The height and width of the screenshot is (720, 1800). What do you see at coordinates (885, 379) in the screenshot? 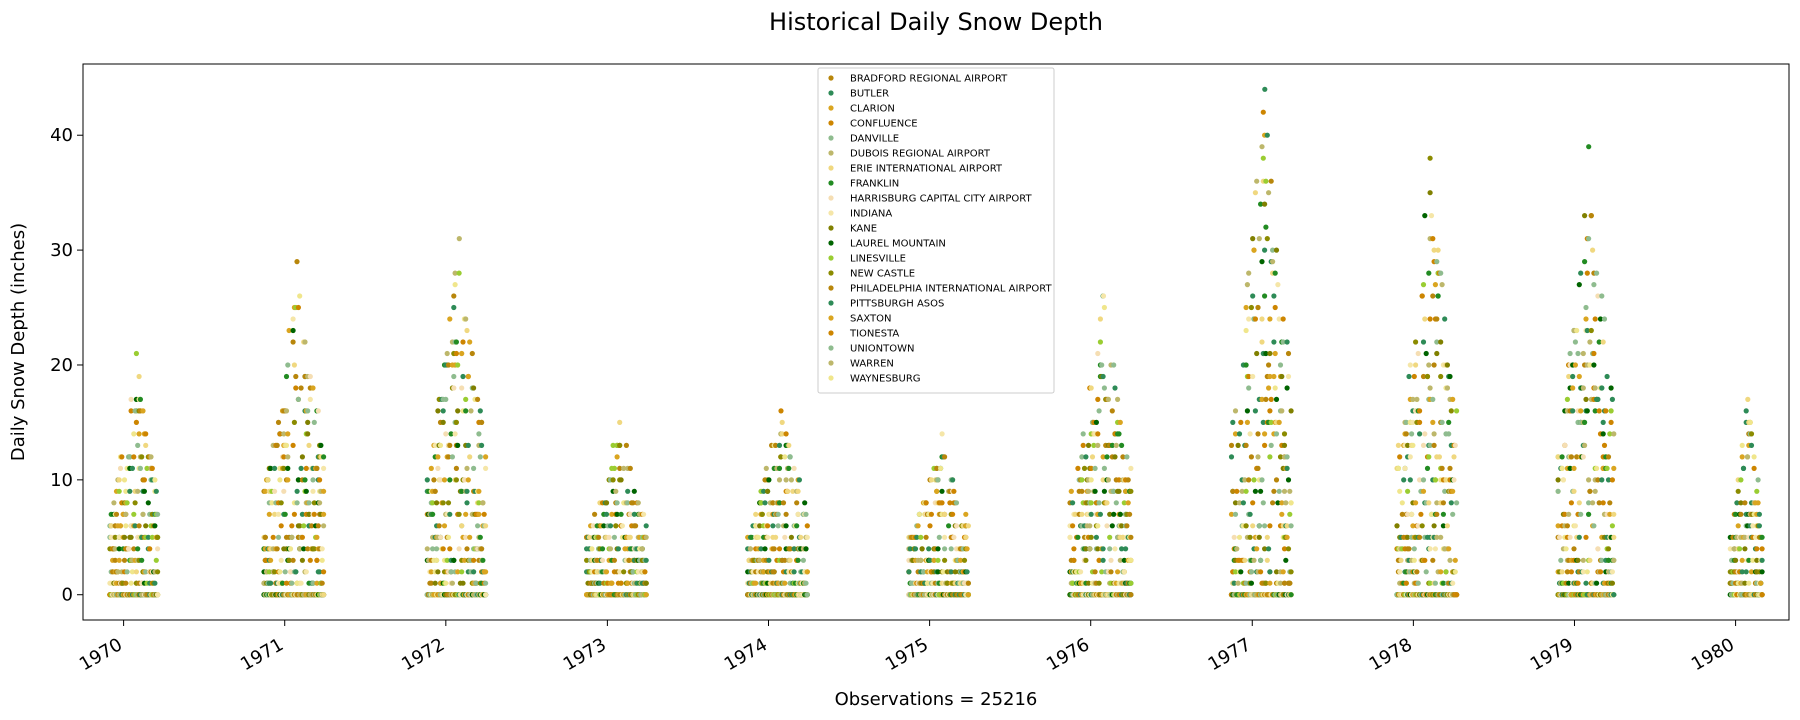
I see `legend-entry: WAYNESBURG` at bounding box center [885, 379].